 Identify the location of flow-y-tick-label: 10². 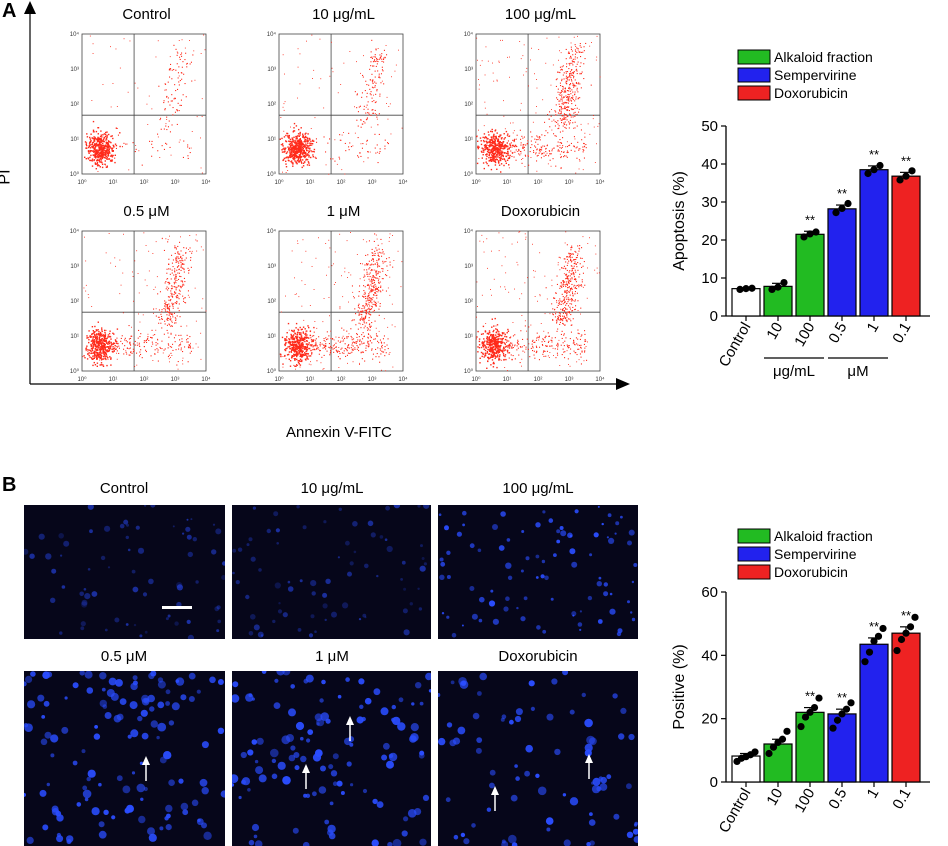
(468, 302).